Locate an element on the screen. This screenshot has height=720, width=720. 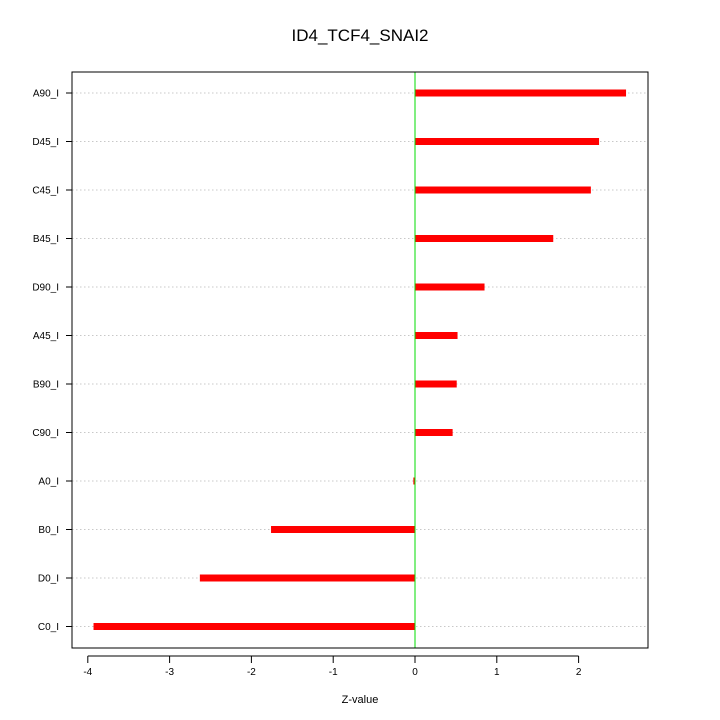
y-tick-label: B0_I is located at coordinates (48, 530).